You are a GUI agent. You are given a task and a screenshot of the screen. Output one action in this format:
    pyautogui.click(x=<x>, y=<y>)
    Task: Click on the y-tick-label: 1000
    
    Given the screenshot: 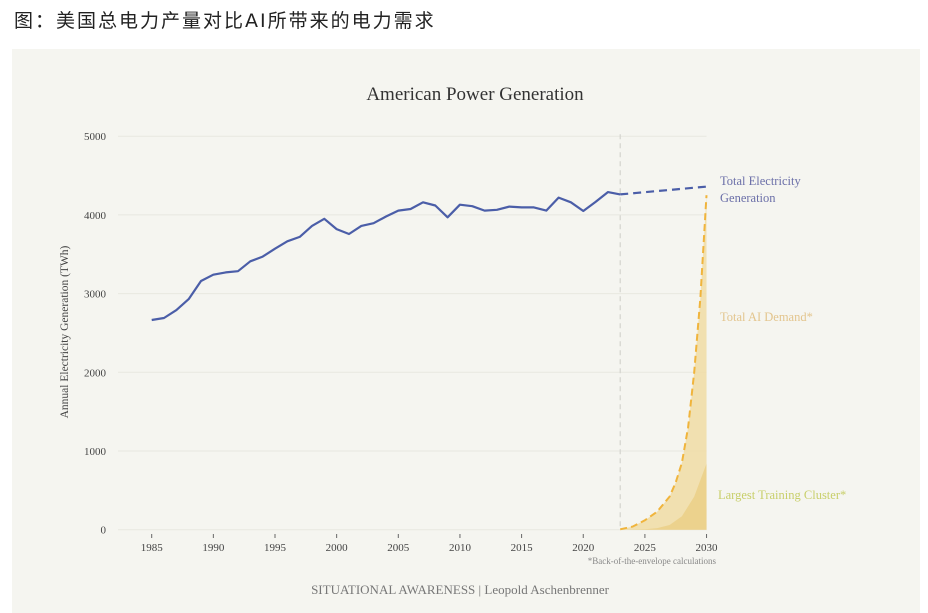 What is the action you would take?
    pyautogui.click(x=95, y=452)
    